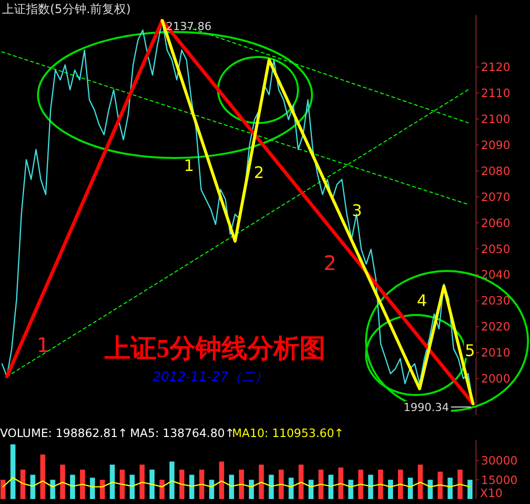  What do you see at coordinates (64, 433) in the screenshot?
I see `annotation: VOLUME: 198862.81↑` at bounding box center [64, 433].